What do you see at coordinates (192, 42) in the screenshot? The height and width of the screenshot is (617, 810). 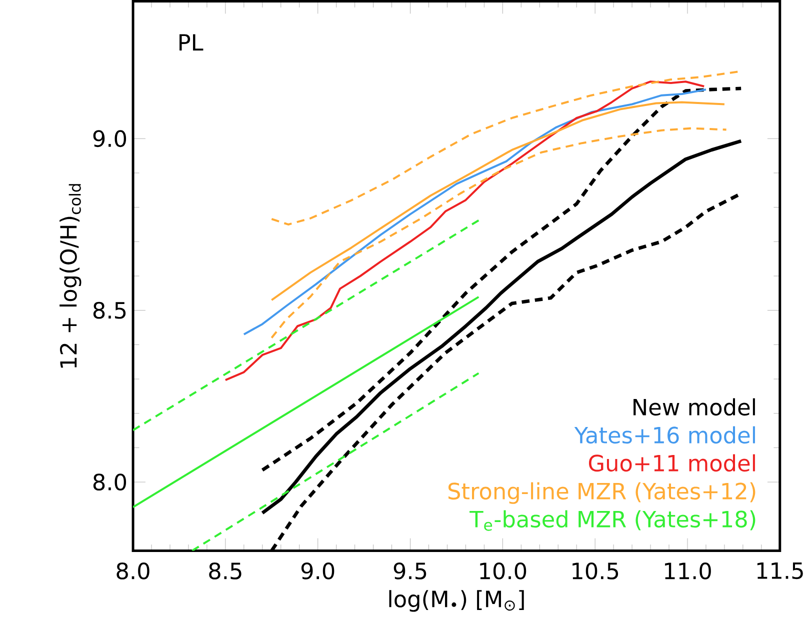 I see `annotation: PL` at bounding box center [192, 42].